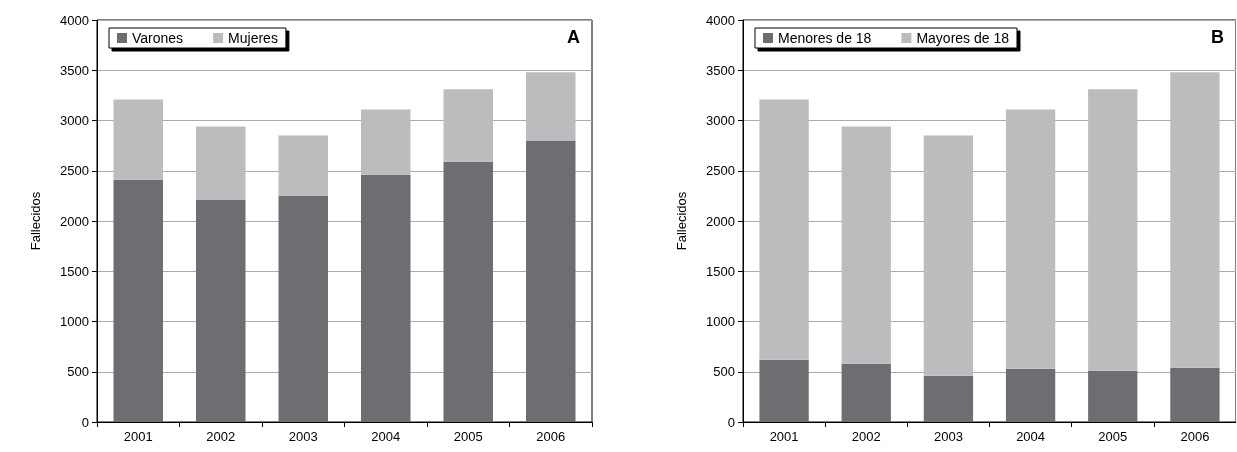 This screenshot has height=452, width=1237. Describe the element at coordinates (1217, 37) in the screenshot. I see `annotation: B` at that location.